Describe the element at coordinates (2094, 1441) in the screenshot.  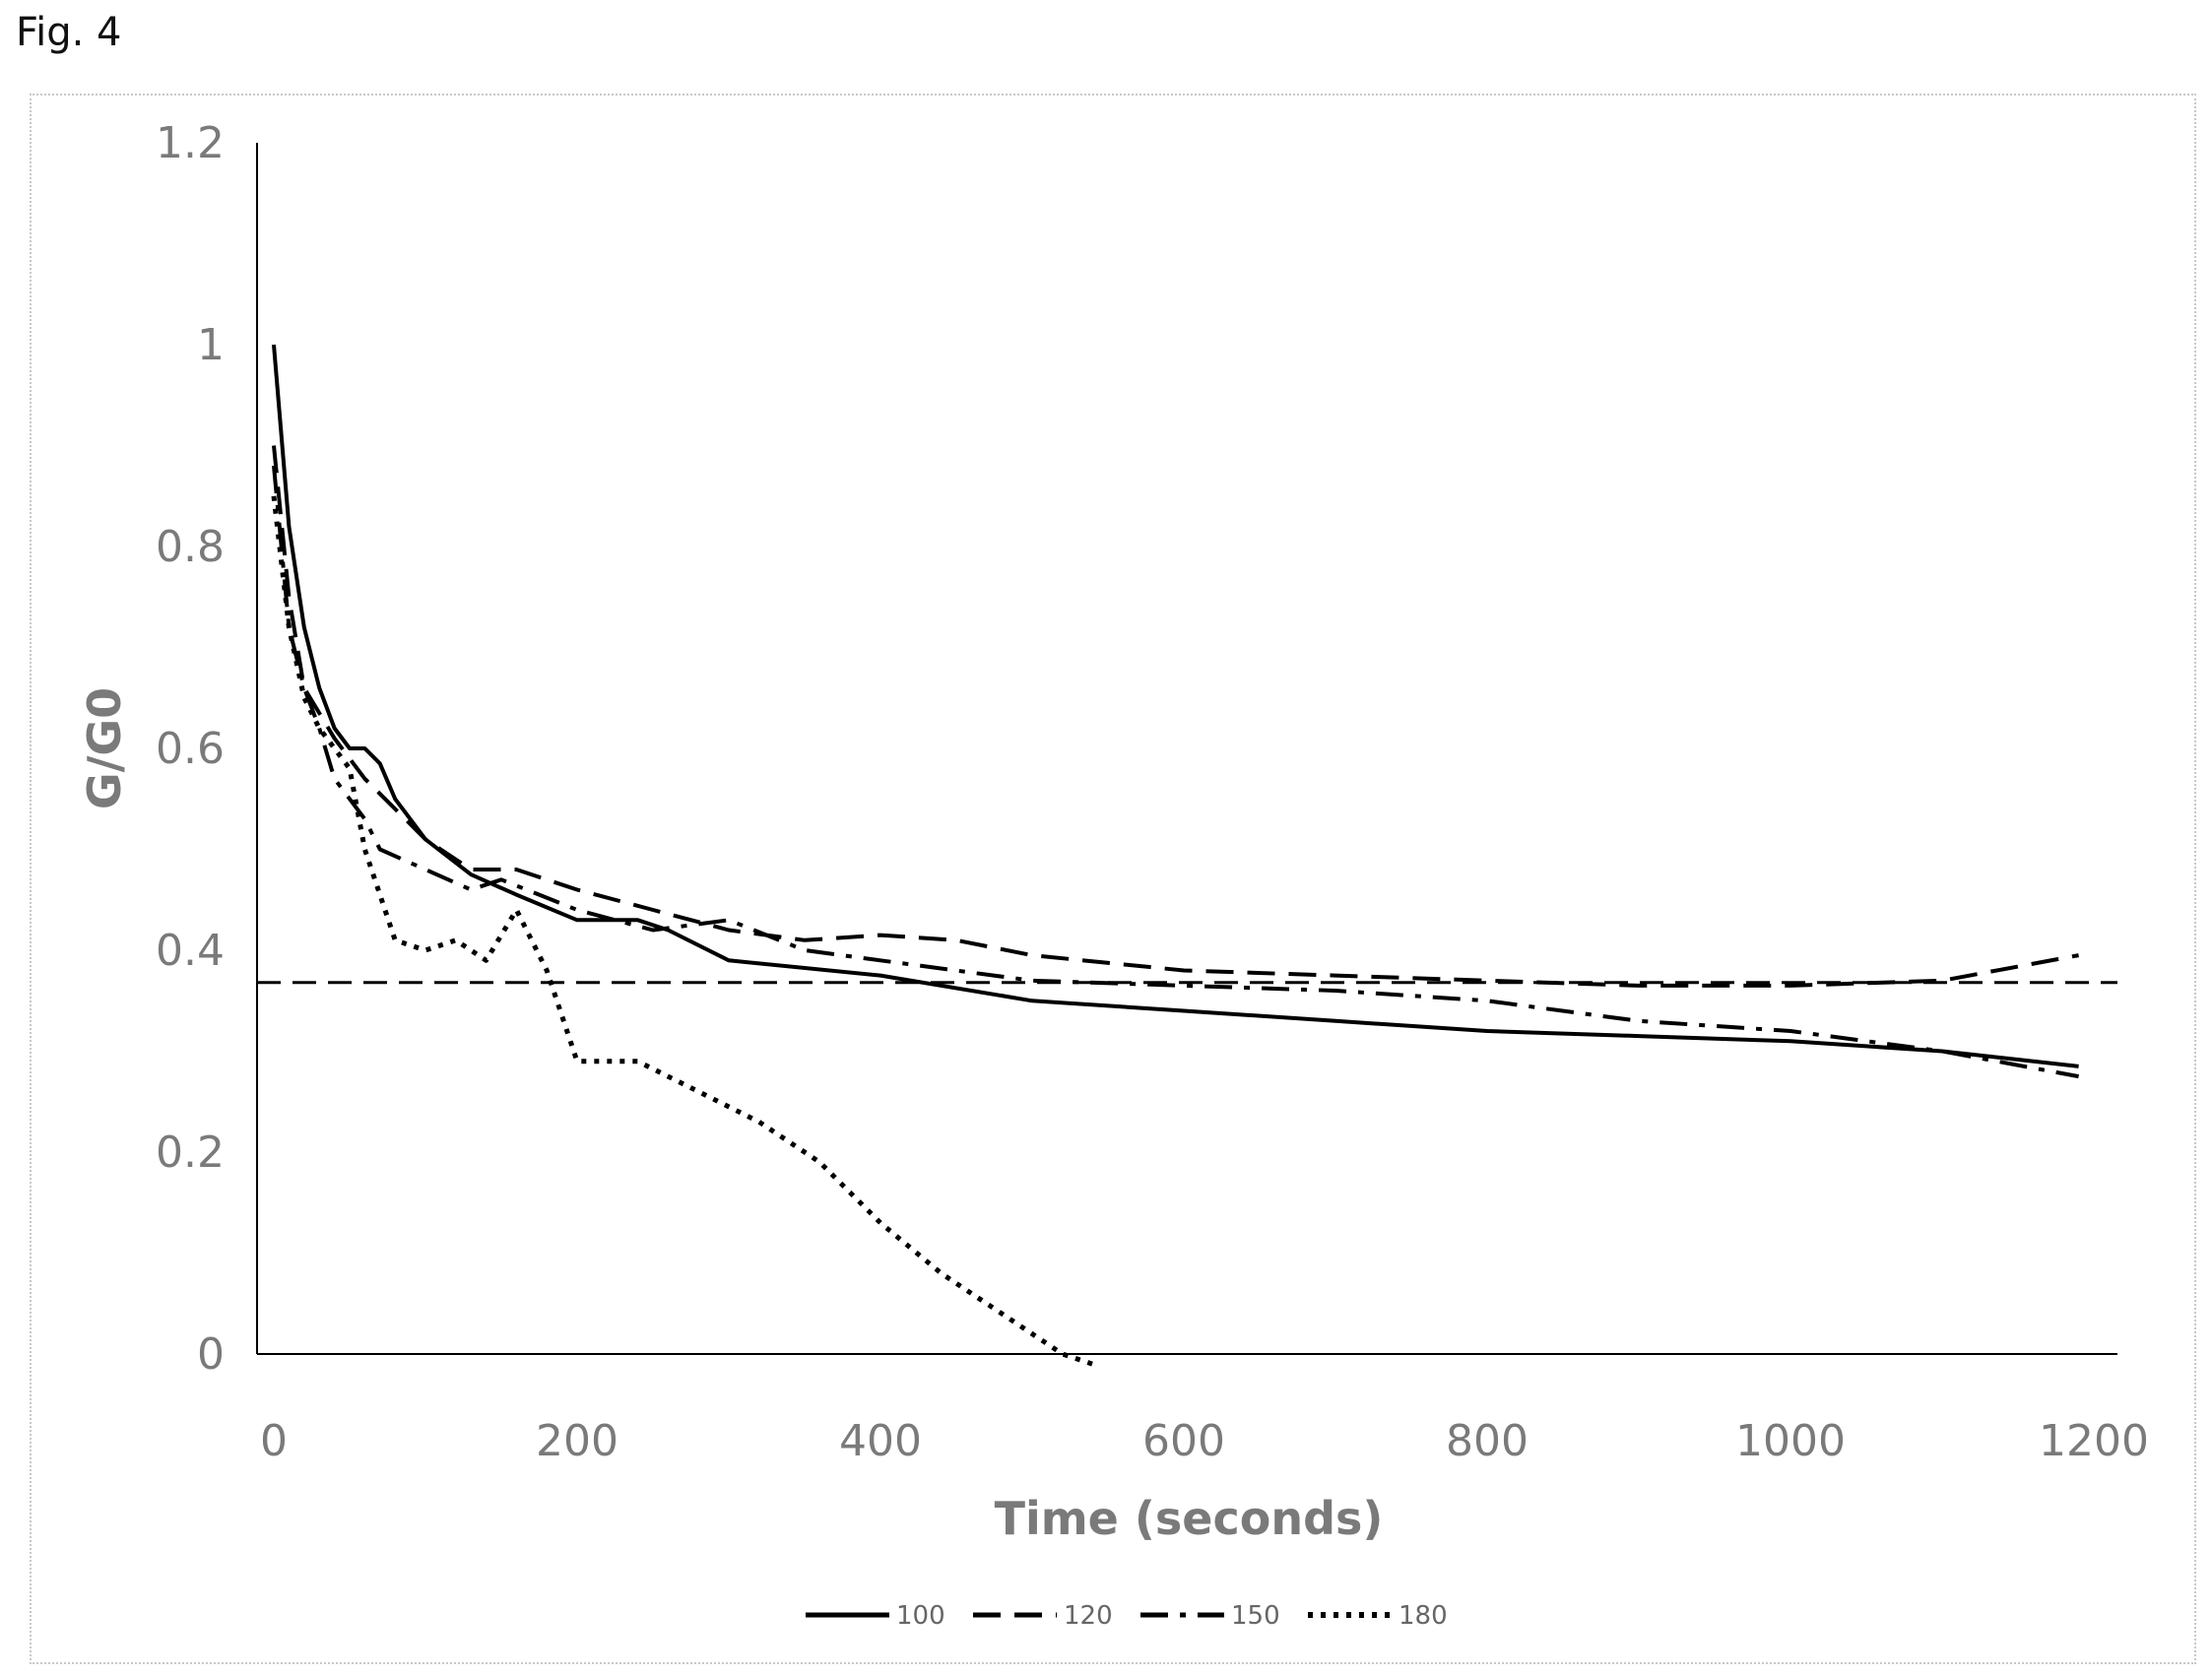
I see `x-tick-label: 1200` at that location.